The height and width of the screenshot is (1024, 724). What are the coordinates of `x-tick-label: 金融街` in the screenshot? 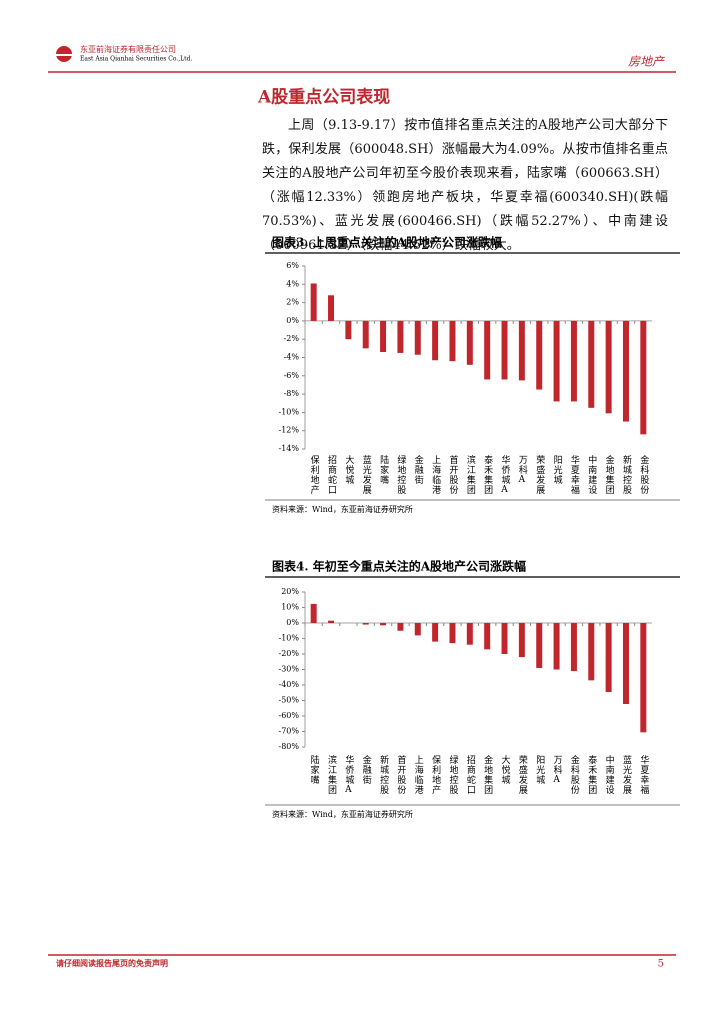 It's located at (418, 469).